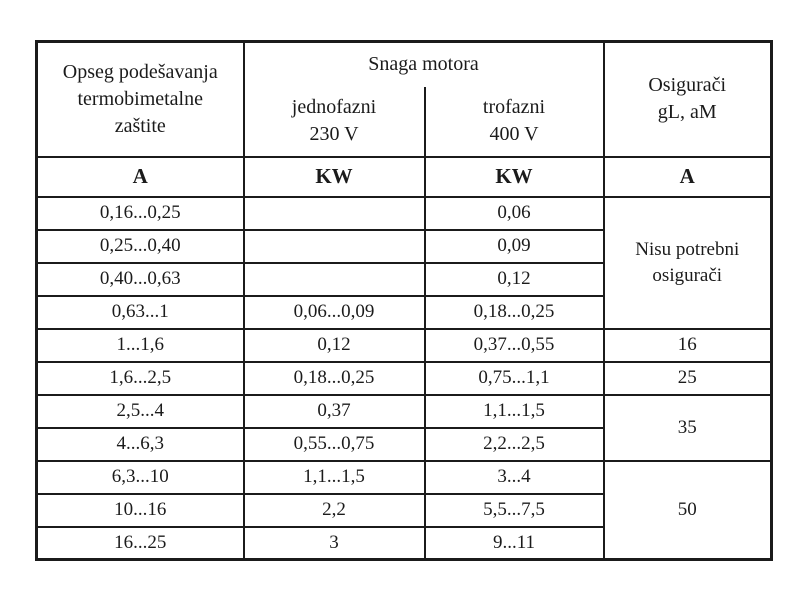 The image size is (800, 600). What do you see at coordinates (140, 246) in the screenshot?
I see `cell-range: 0,25...0,40` at bounding box center [140, 246].